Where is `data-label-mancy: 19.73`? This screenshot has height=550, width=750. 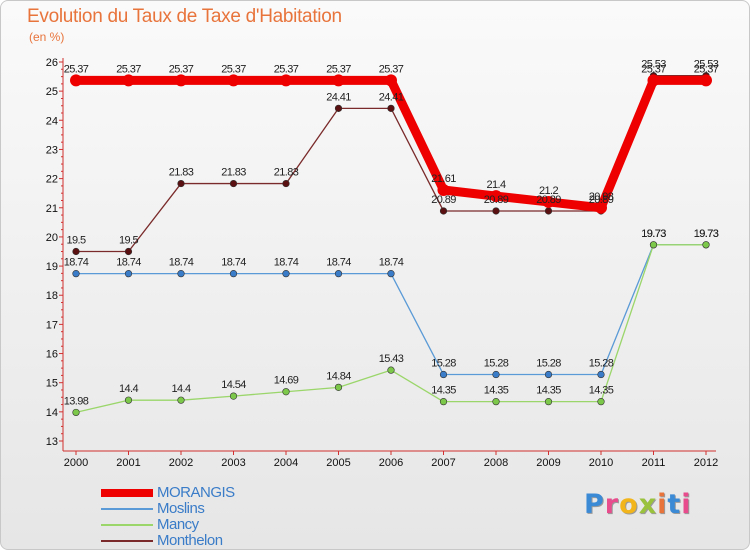 data-label-mancy: 19.73 is located at coordinates (653, 234).